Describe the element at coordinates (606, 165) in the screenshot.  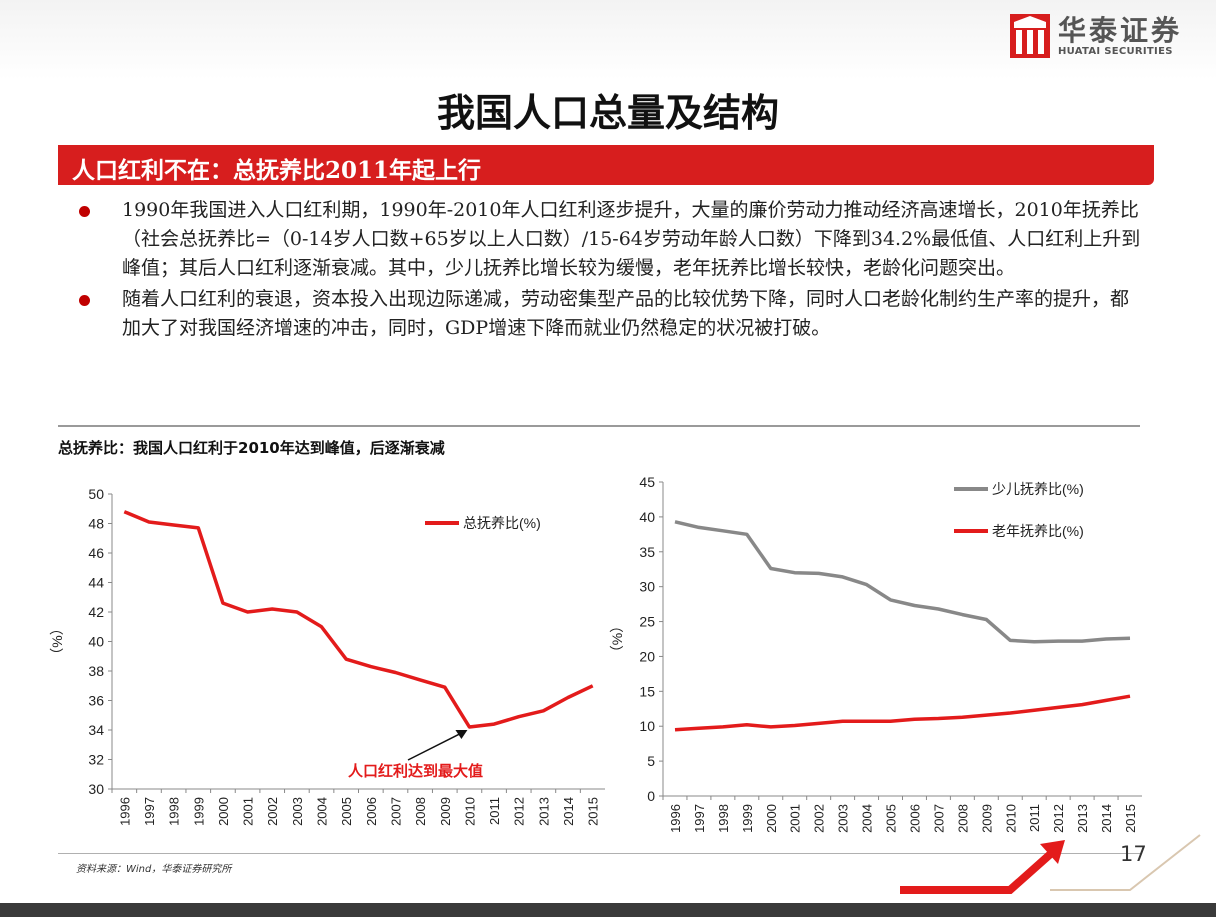
I see `section-banner: 人口红利不在：总抚养比2011年起上行` at that location.